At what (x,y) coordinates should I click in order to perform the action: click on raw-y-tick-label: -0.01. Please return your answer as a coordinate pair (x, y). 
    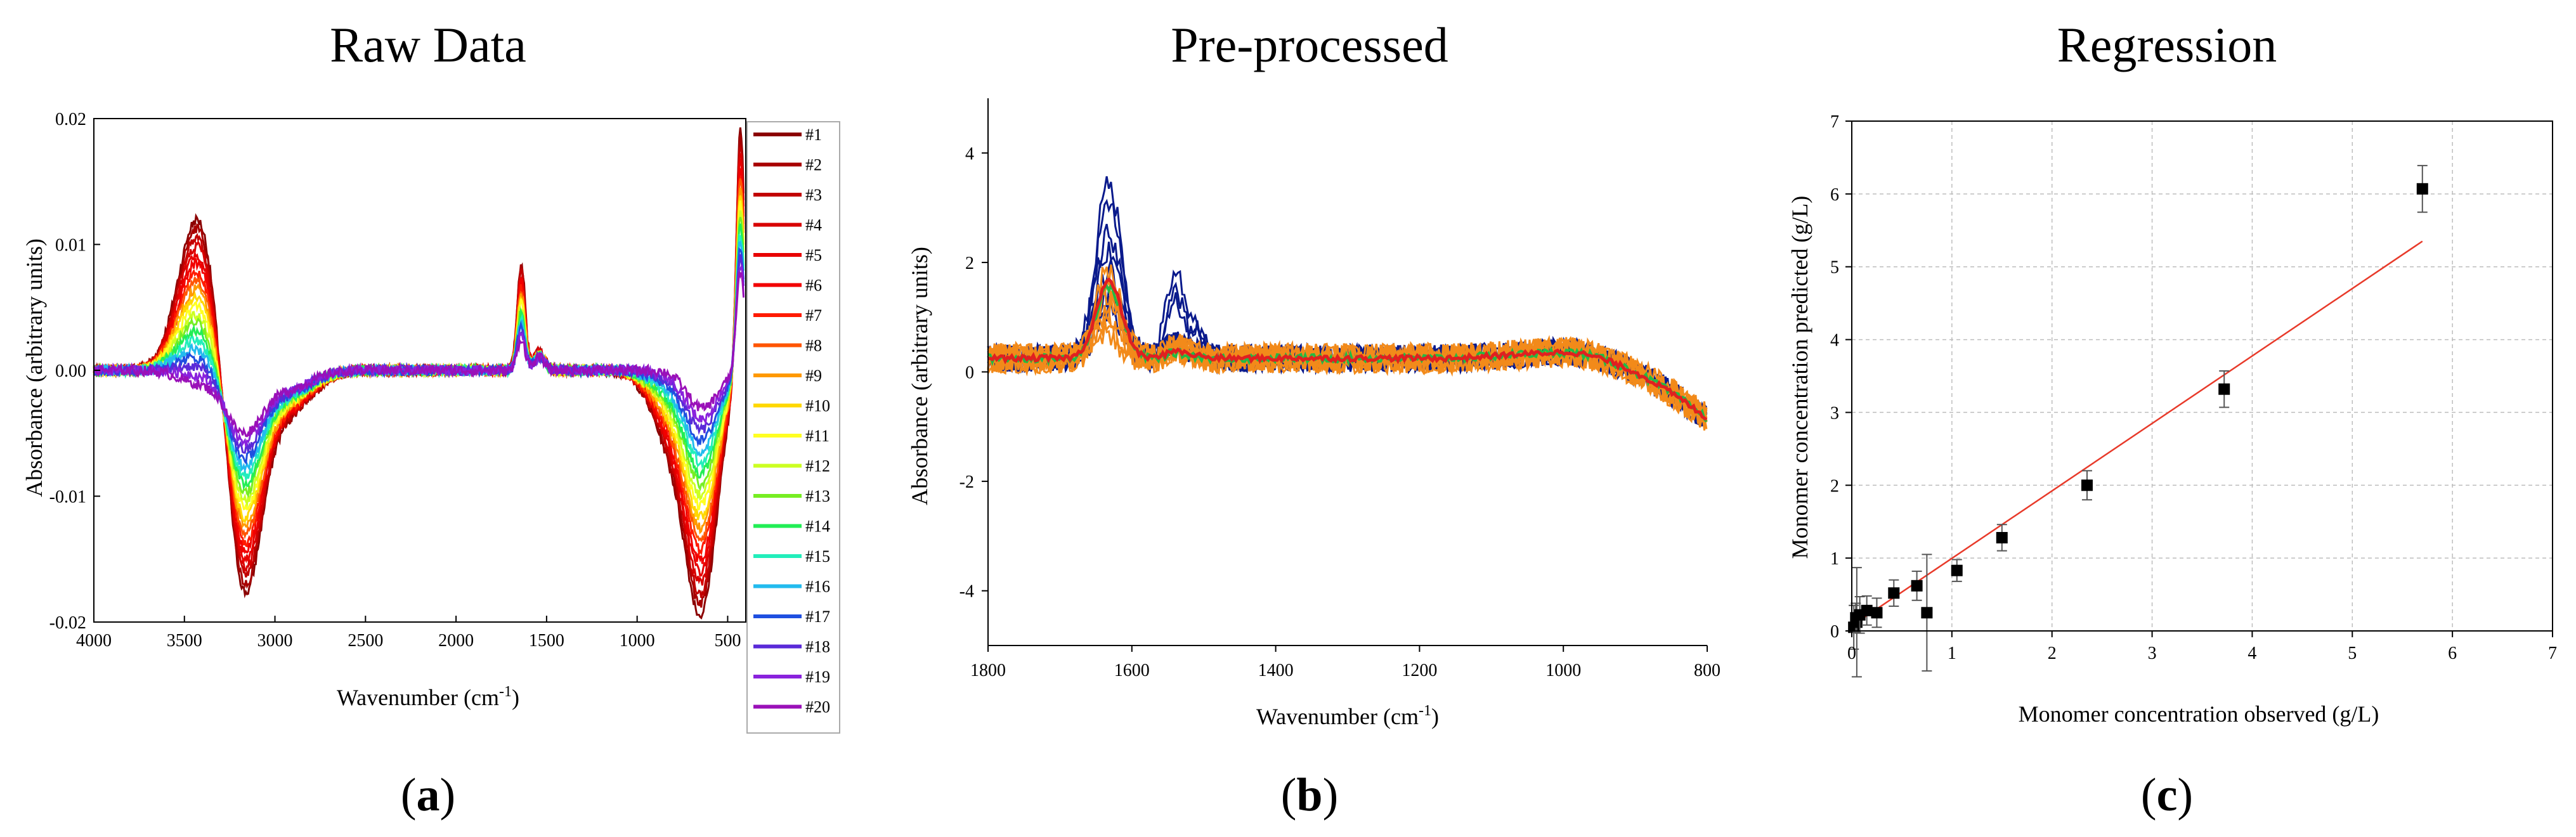
    Looking at the image, I should click on (68, 497).